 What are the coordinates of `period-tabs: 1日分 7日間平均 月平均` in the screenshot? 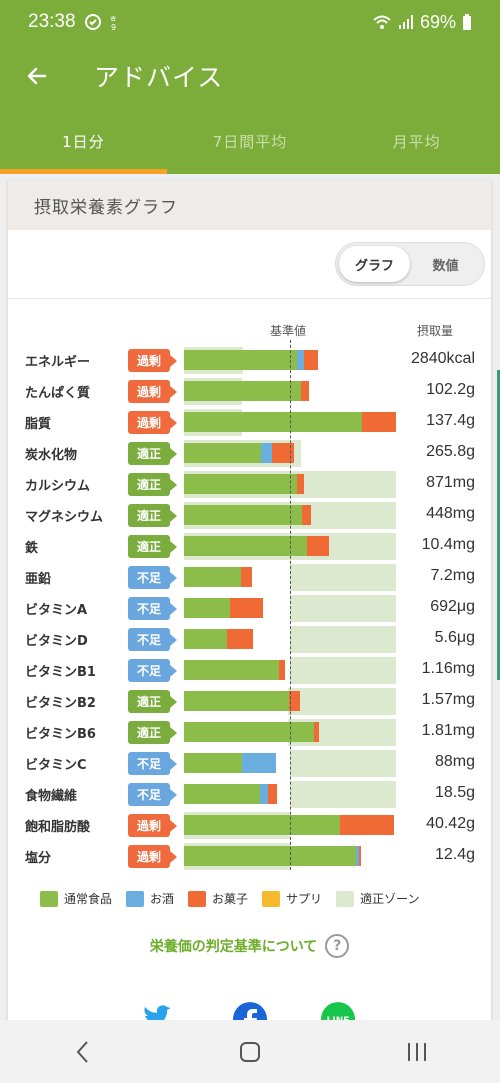 It's located at (250, 141).